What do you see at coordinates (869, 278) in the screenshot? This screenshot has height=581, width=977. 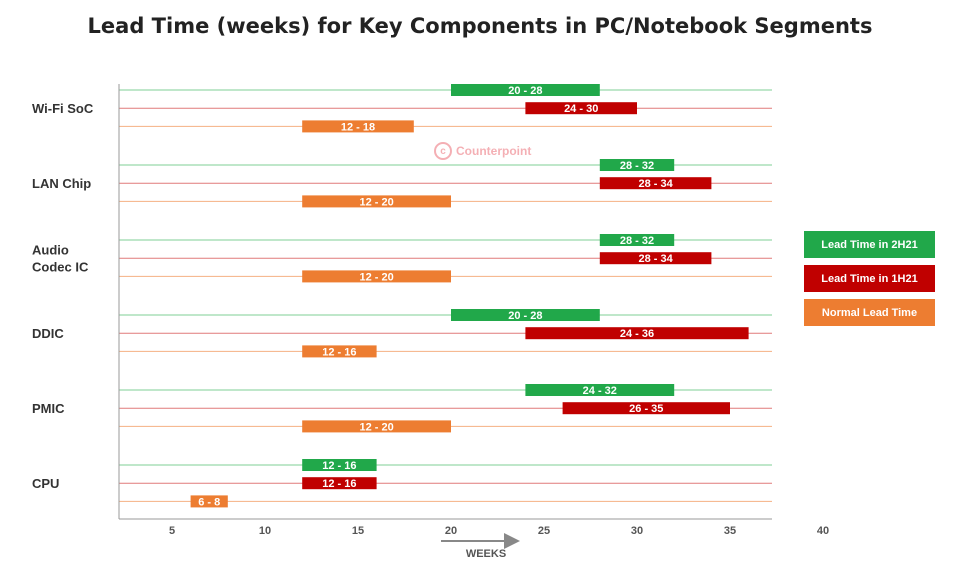 I see `legend-item: Lead Time in 1H21` at bounding box center [869, 278].